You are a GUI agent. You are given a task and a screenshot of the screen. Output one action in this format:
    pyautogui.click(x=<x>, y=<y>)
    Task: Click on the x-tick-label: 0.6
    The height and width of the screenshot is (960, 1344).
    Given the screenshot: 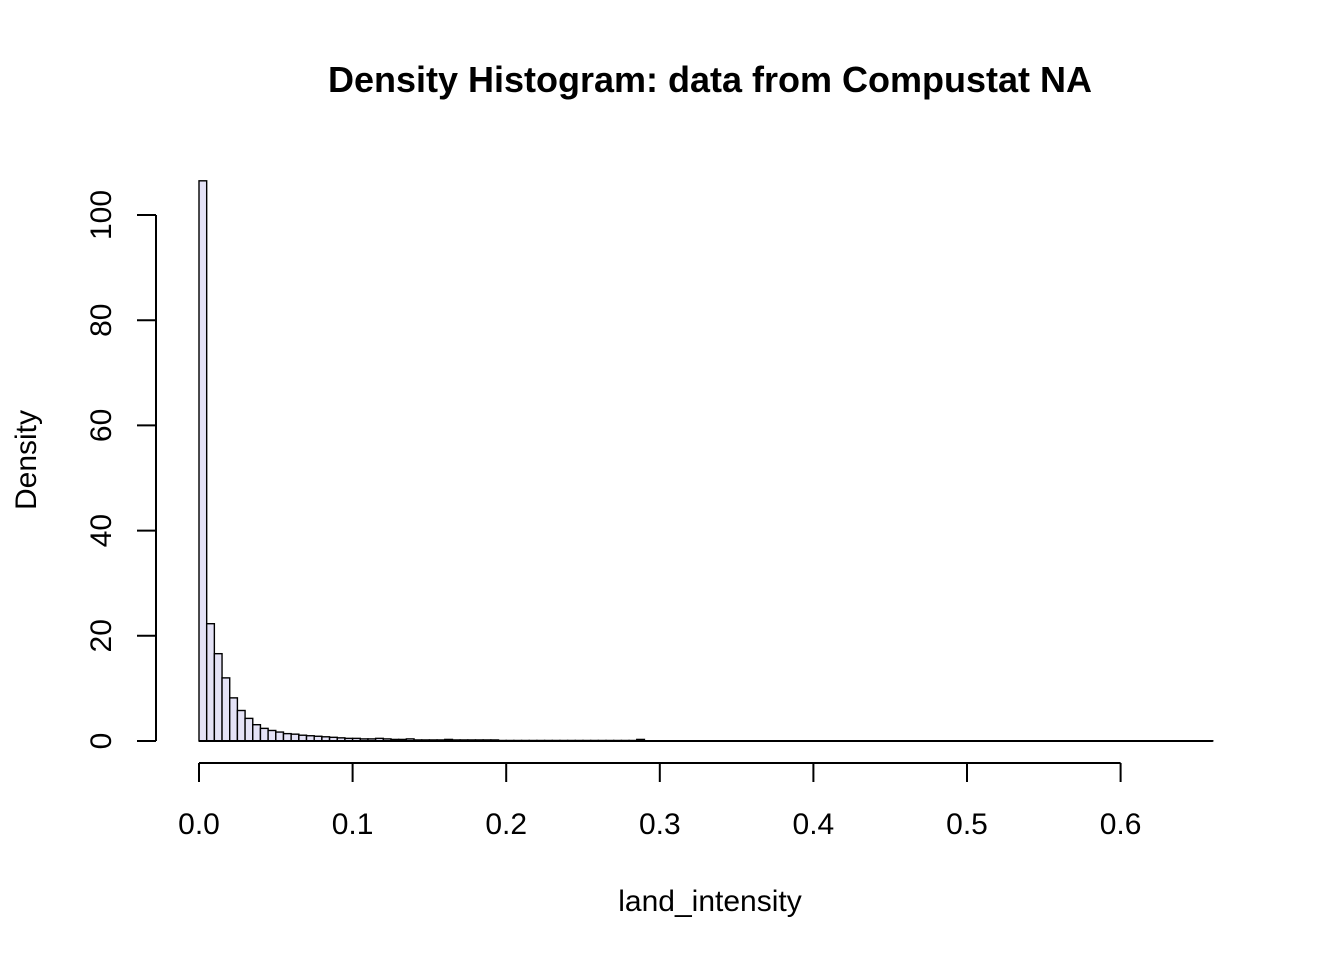 What is the action you would take?
    pyautogui.click(x=1121, y=824)
    